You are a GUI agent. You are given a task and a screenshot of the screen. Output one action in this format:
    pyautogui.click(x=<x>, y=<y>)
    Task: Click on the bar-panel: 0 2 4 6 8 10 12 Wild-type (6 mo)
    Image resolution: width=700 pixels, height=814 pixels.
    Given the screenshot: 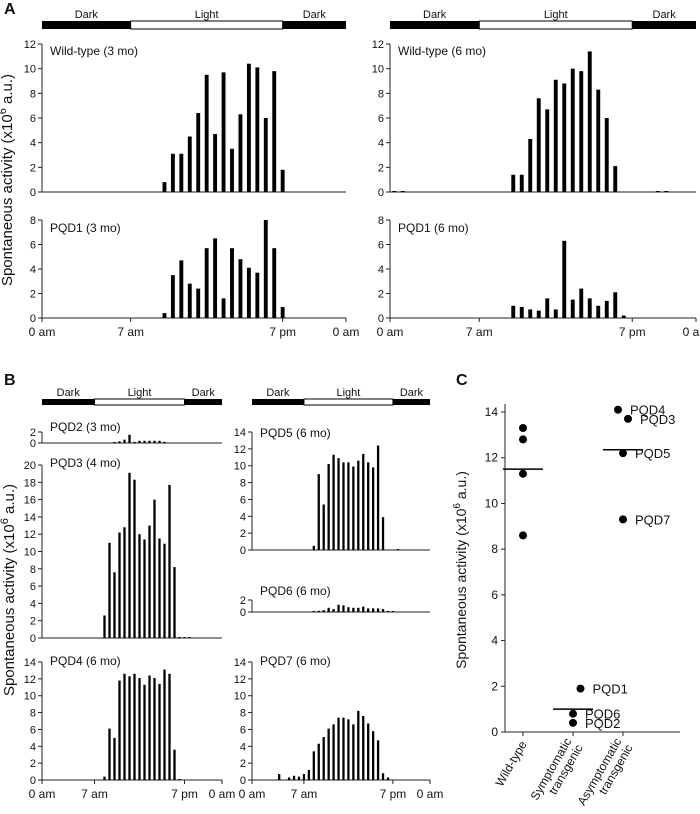 What is the action you would take?
    pyautogui.click(x=534, y=119)
    